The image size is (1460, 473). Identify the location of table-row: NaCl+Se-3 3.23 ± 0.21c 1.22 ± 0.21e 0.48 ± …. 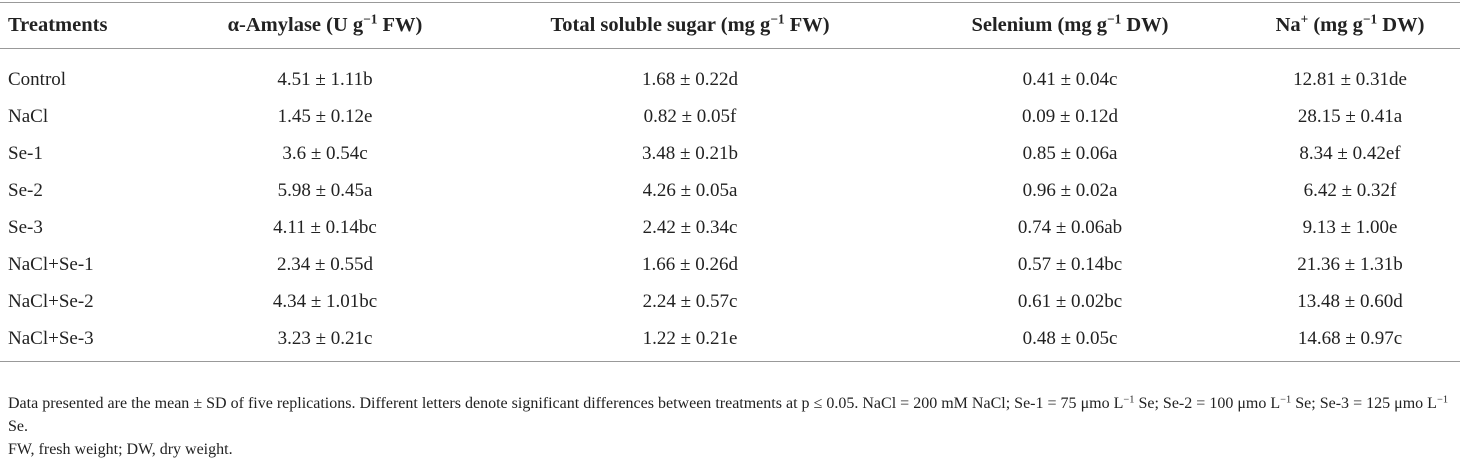
(730, 341).